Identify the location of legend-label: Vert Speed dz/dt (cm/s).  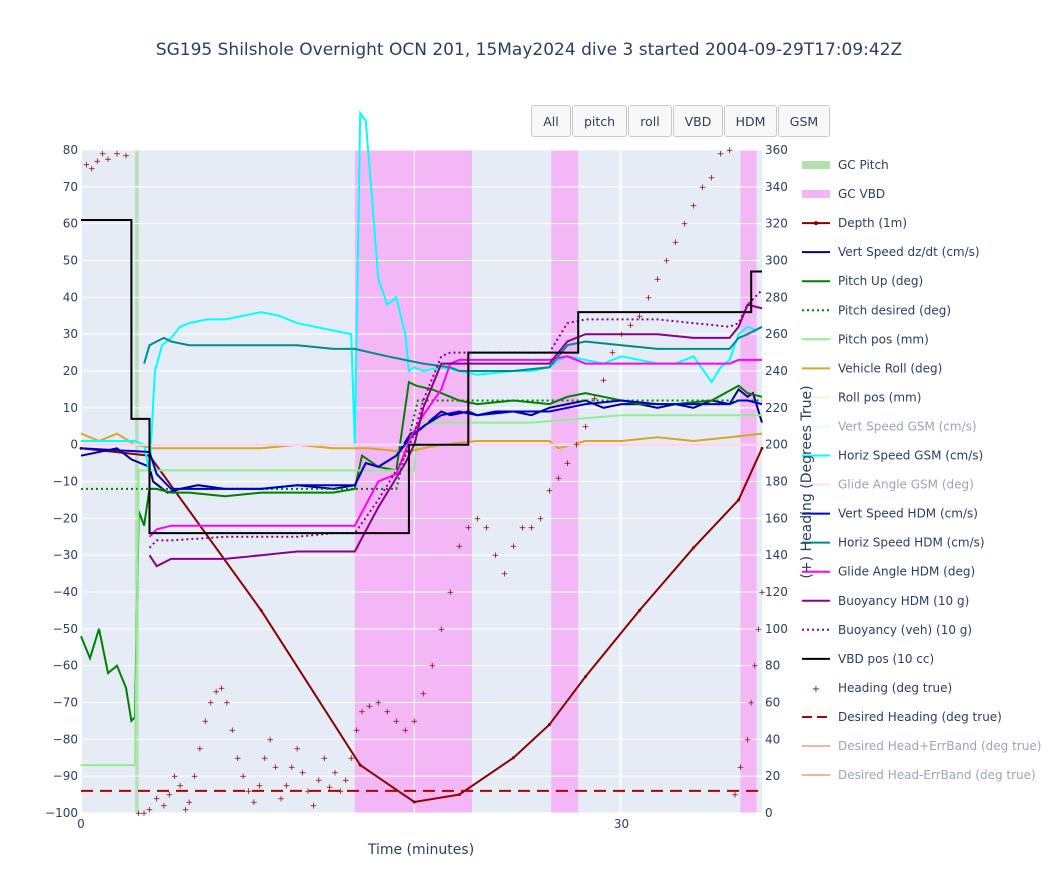
(909, 252).